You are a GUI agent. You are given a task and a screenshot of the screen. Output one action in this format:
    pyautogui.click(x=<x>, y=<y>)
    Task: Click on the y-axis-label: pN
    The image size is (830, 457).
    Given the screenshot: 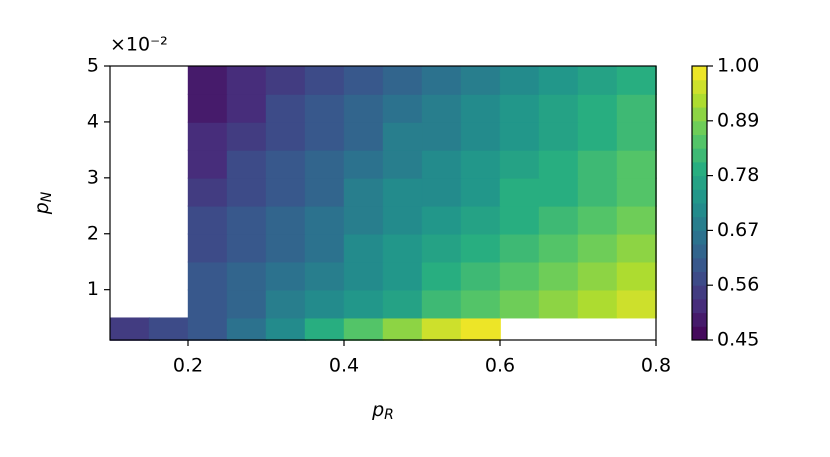 What is the action you would take?
    pyautogui.click(x=43, y=203)
    